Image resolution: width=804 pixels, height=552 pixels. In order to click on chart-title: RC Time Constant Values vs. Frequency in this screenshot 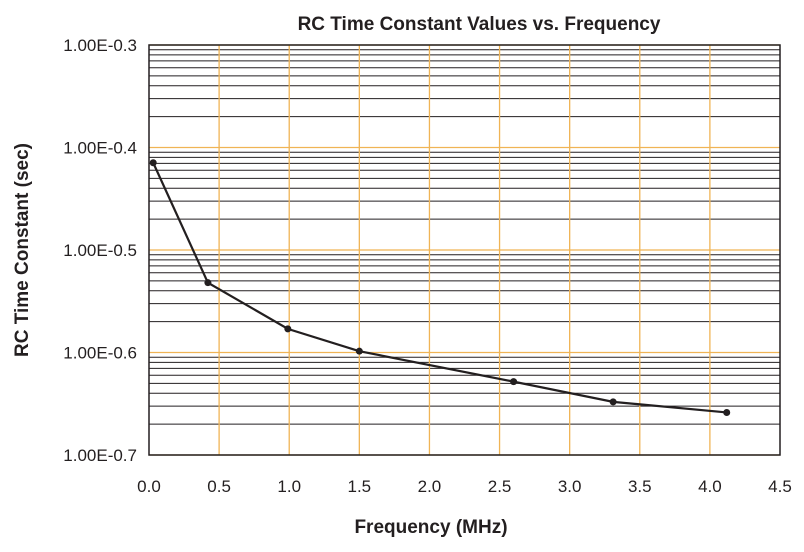, I will do `click(479, 24)`.